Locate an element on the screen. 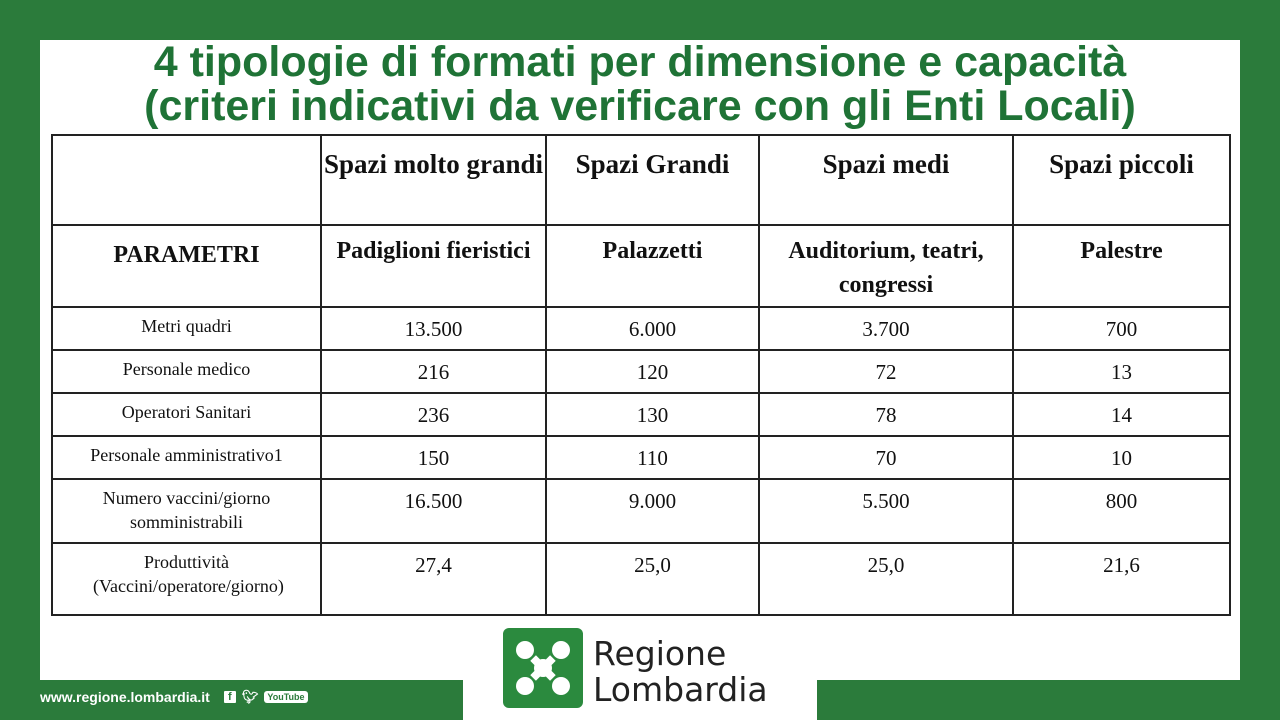 This screenshot has height=720, width=1280. header-cell-palestre: Palestre is located at coordinates (1121, 266).